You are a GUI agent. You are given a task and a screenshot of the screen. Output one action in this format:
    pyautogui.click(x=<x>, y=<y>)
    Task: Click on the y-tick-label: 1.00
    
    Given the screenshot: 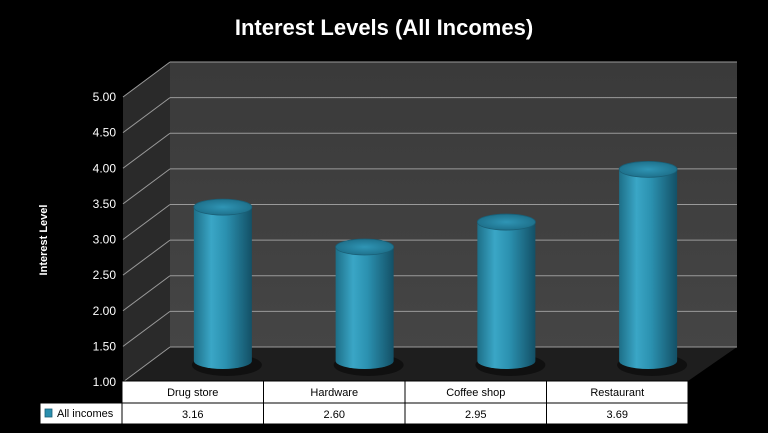 What is the action you would take?
    pyautogui.click(x=105, y=382)
    